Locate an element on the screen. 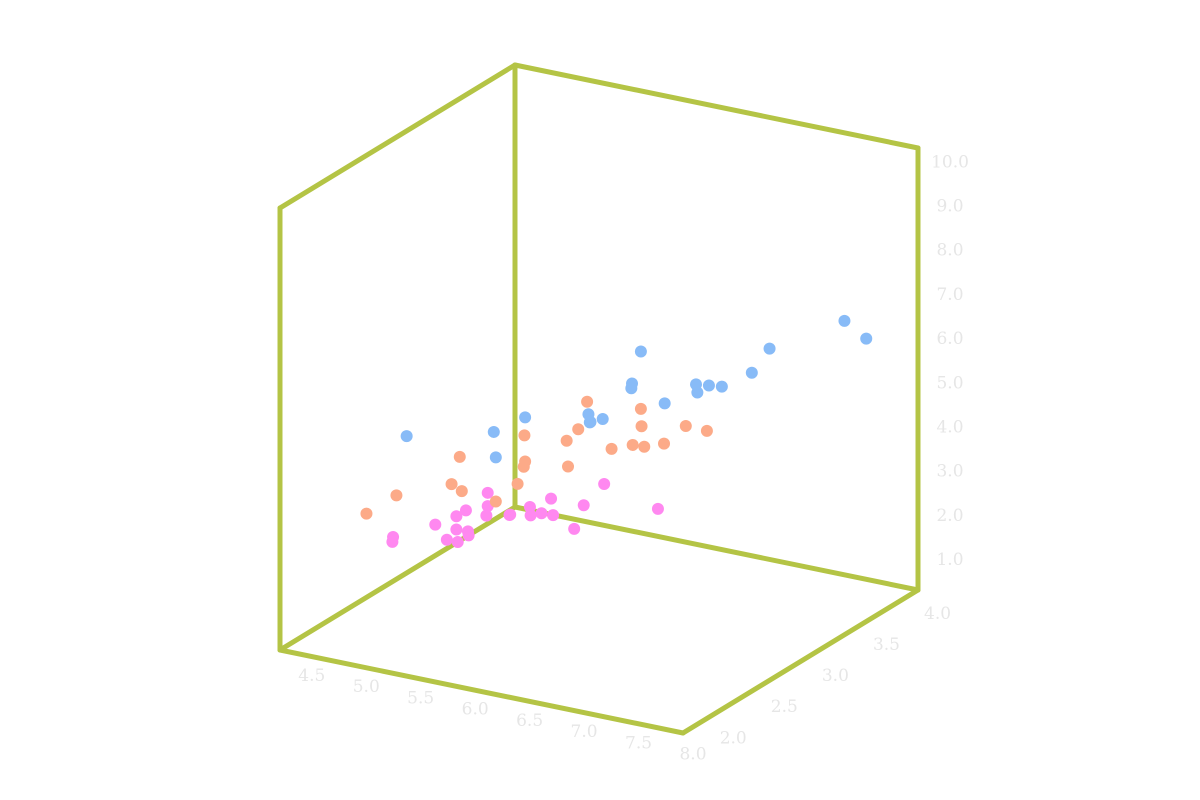 The height and width of the screenshot is (800, 1200). z-tick-label: 2.0 is located at coordinates (949, 516).